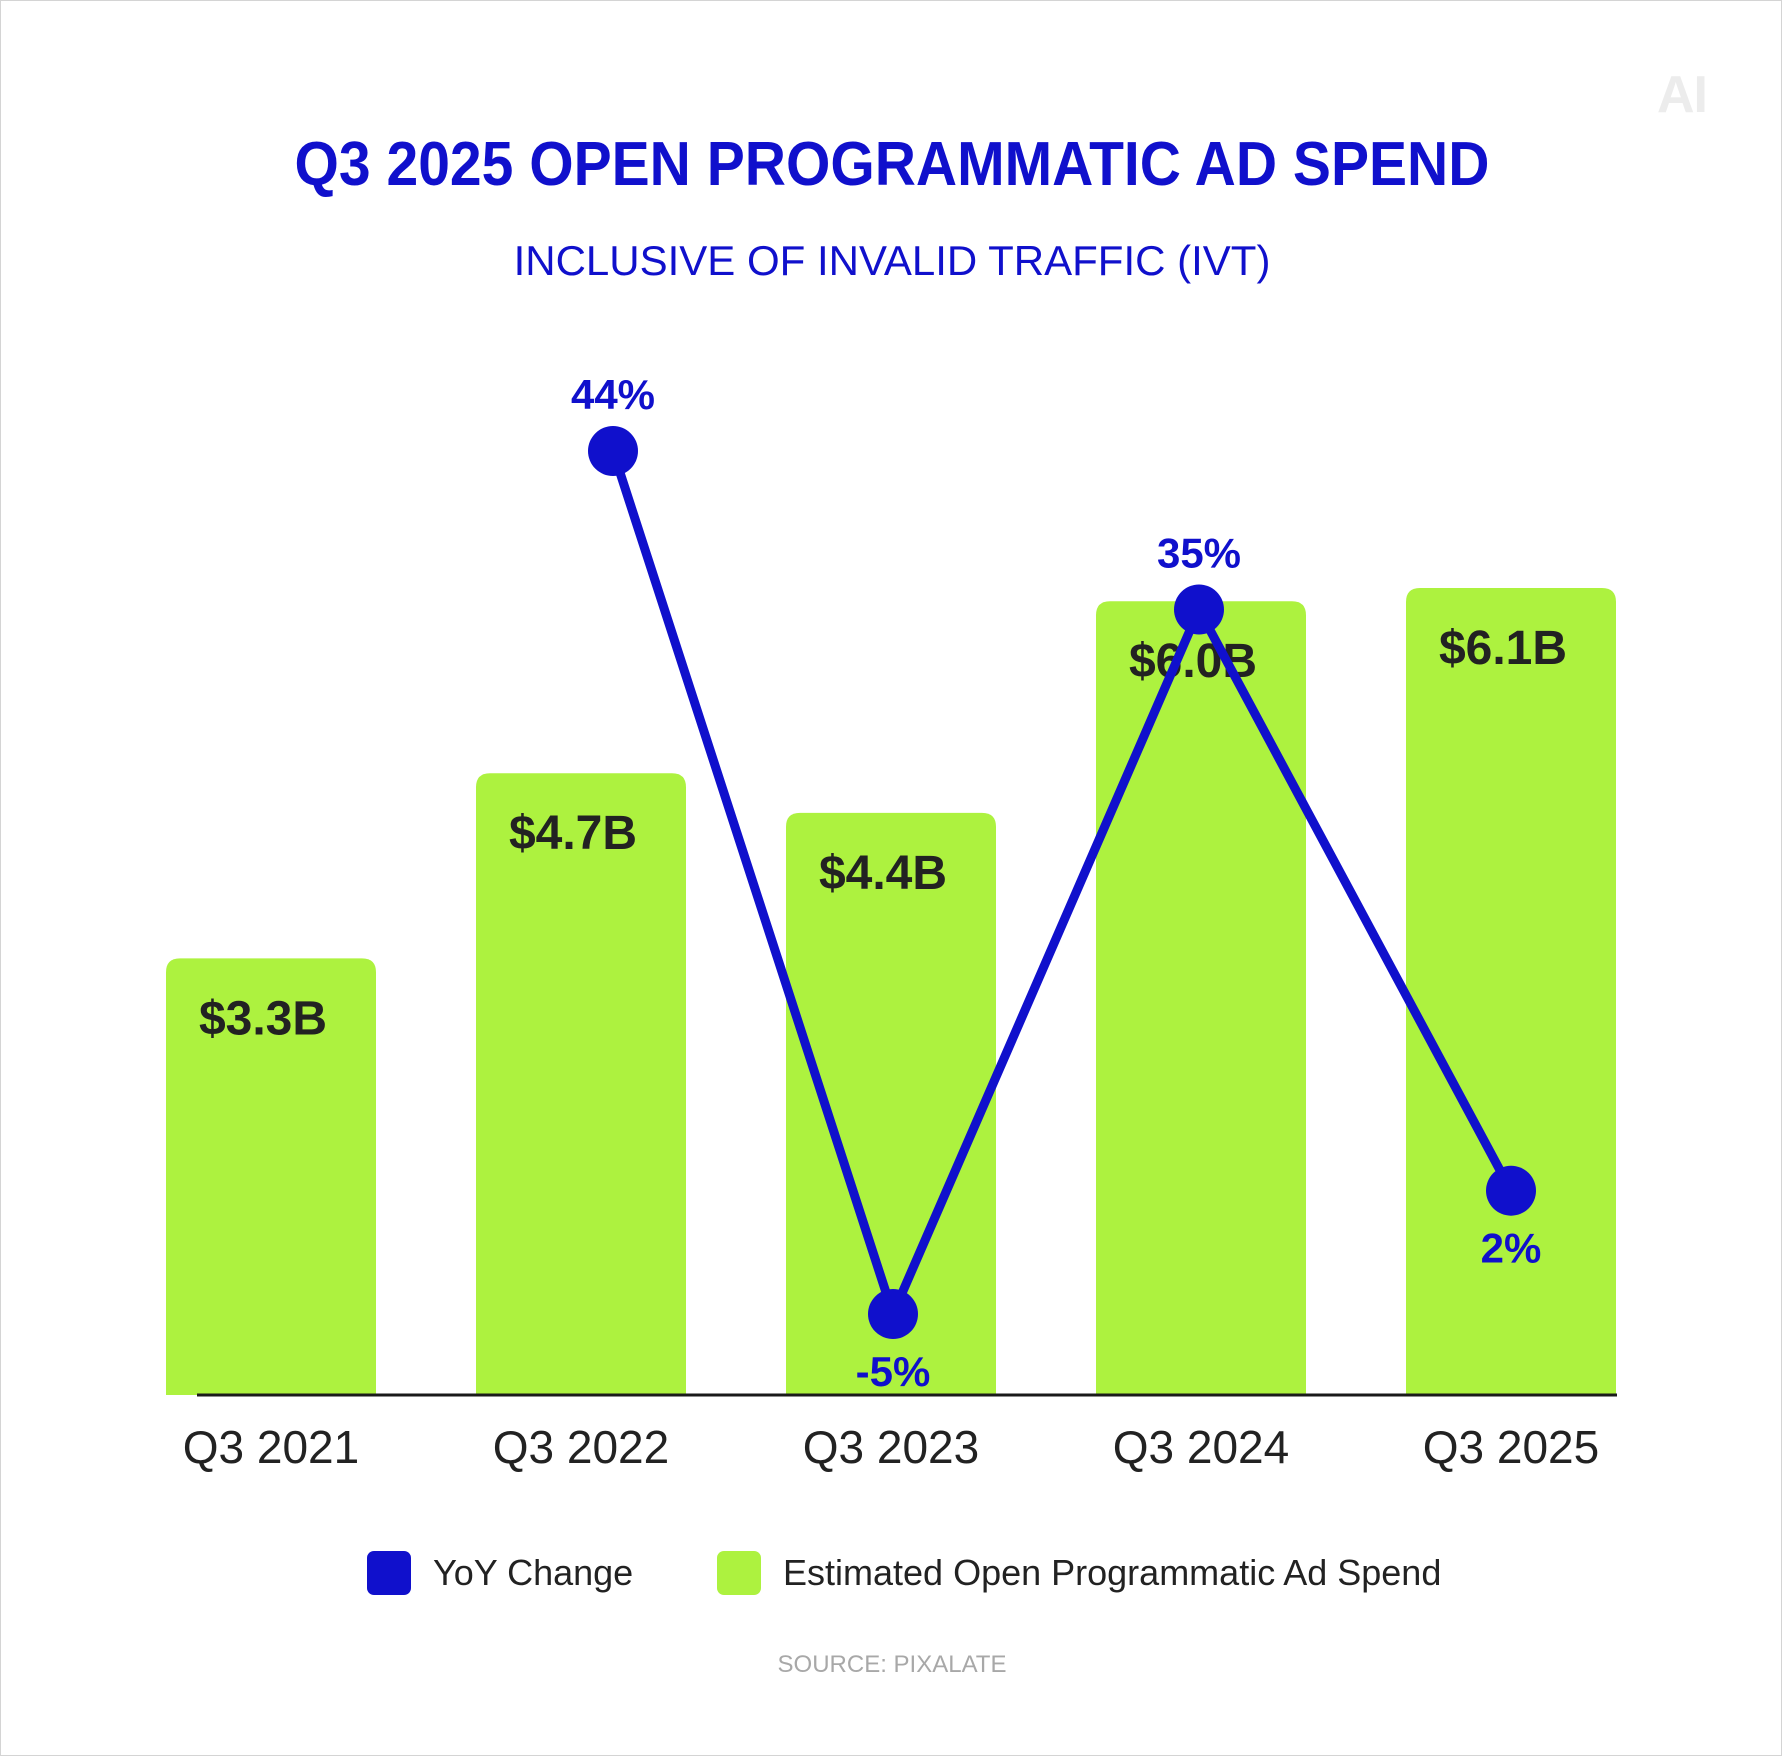 This screenshot has height=1756, width=1782. What do you see at coordinates (892, 1664) in the screenshot?
I see `source-note: SOURCE: PIXALATE` at bounding box center [892, 1664].